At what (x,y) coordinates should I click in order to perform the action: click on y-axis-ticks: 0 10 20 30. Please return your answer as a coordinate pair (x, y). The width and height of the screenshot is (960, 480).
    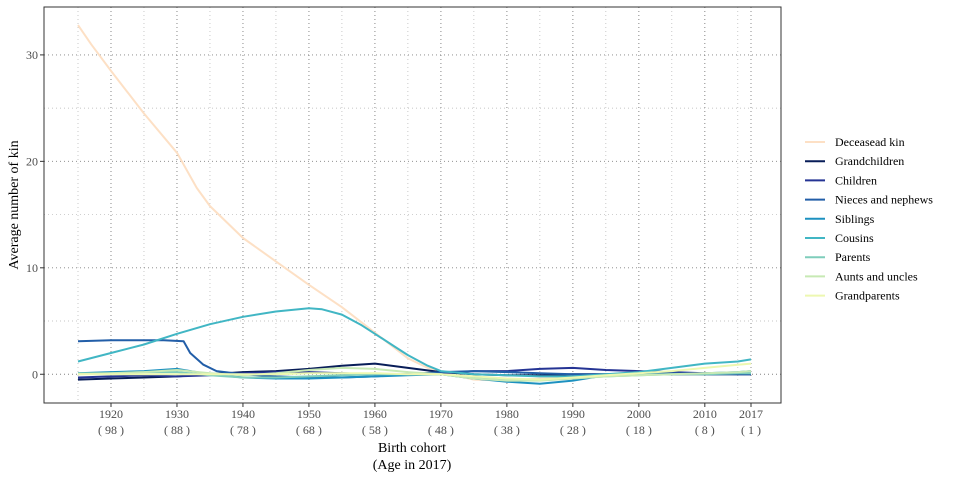
    Looking at the image, I should click on (35, 214).